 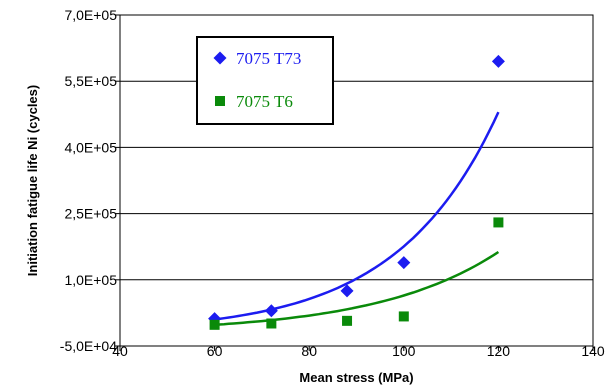 I want to click on x-tick-label: 80, so click(x=309, y=351).